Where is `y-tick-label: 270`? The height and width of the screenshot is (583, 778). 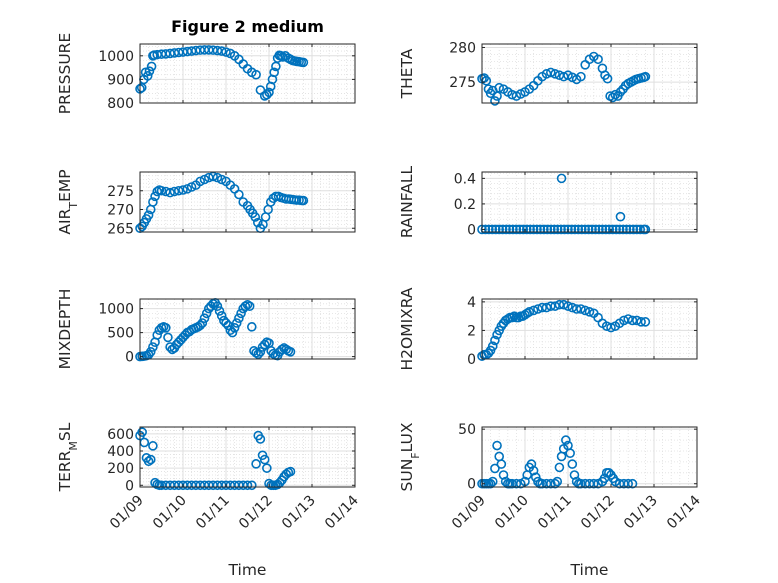
y-tick-label: 270 is located at coordinates (120, 211).